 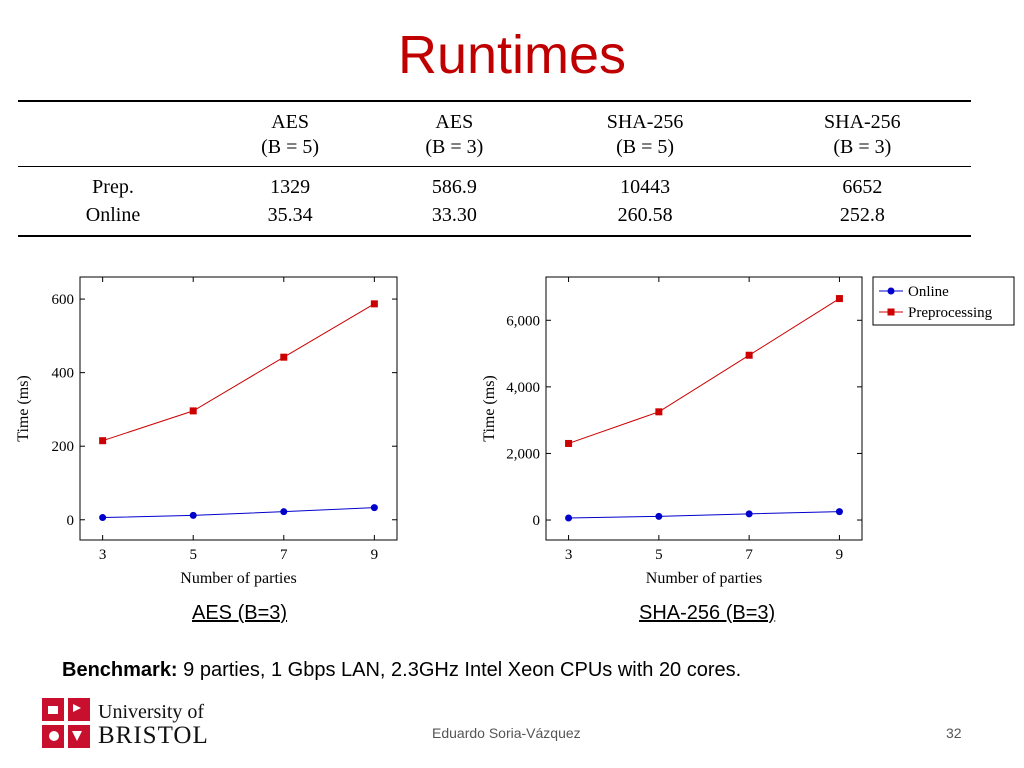 What do you see at coordinates (523, 321) in the screenshot?
I see `y-tick-label: 6,000` at bounding box center [523, 321].